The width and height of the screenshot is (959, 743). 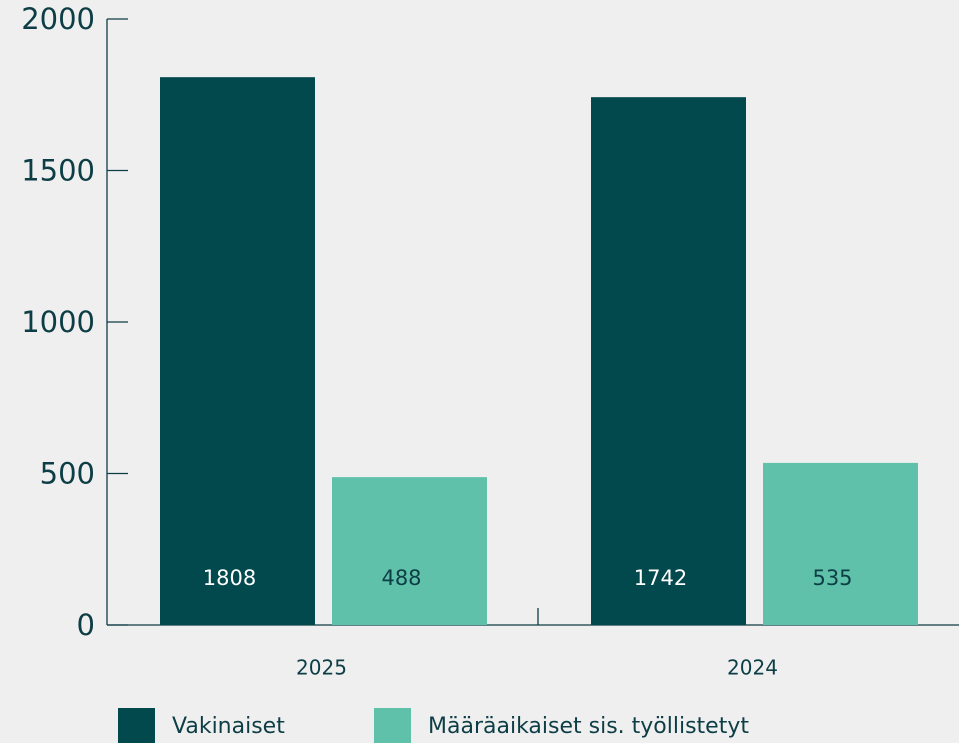 What do you see at coordinates (58, 171) in the screenshot?
I see `y-tick-label: 1500` at bounding box center [58, 171].